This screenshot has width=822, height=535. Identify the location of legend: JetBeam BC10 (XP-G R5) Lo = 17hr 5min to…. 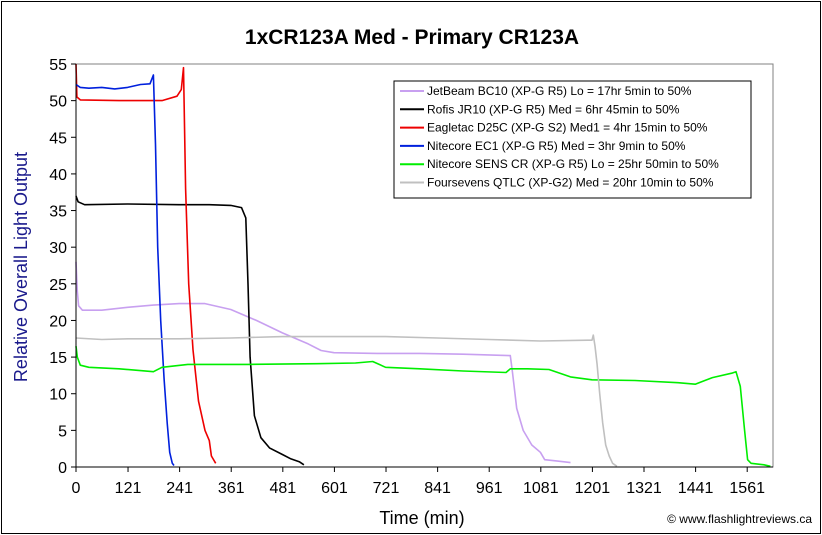
(572, 139).